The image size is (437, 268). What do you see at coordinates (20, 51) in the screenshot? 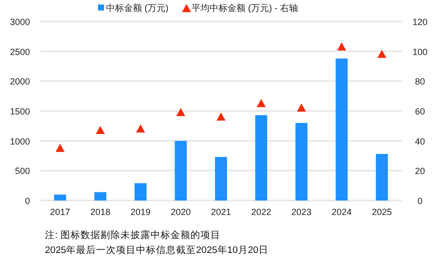
I see `y-tick-label: 2500` at bounding box center [20, 51].